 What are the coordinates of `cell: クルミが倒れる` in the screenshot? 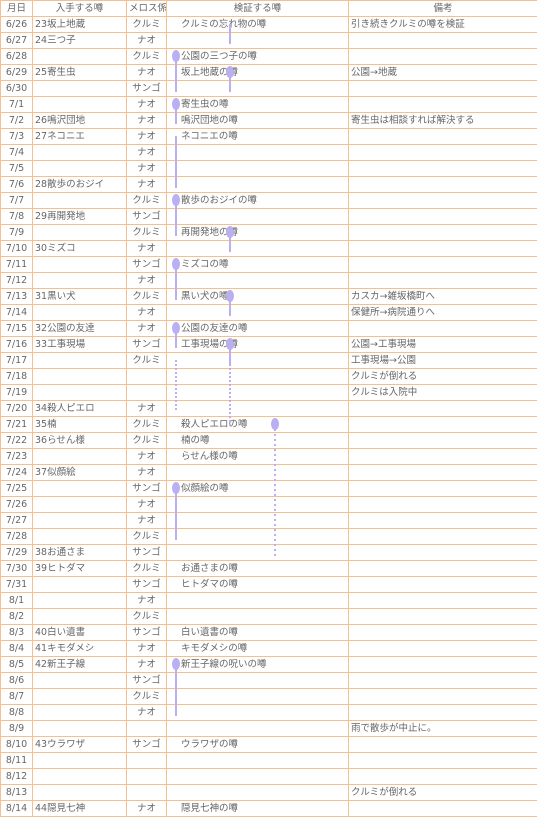 It's located at (443, 377).